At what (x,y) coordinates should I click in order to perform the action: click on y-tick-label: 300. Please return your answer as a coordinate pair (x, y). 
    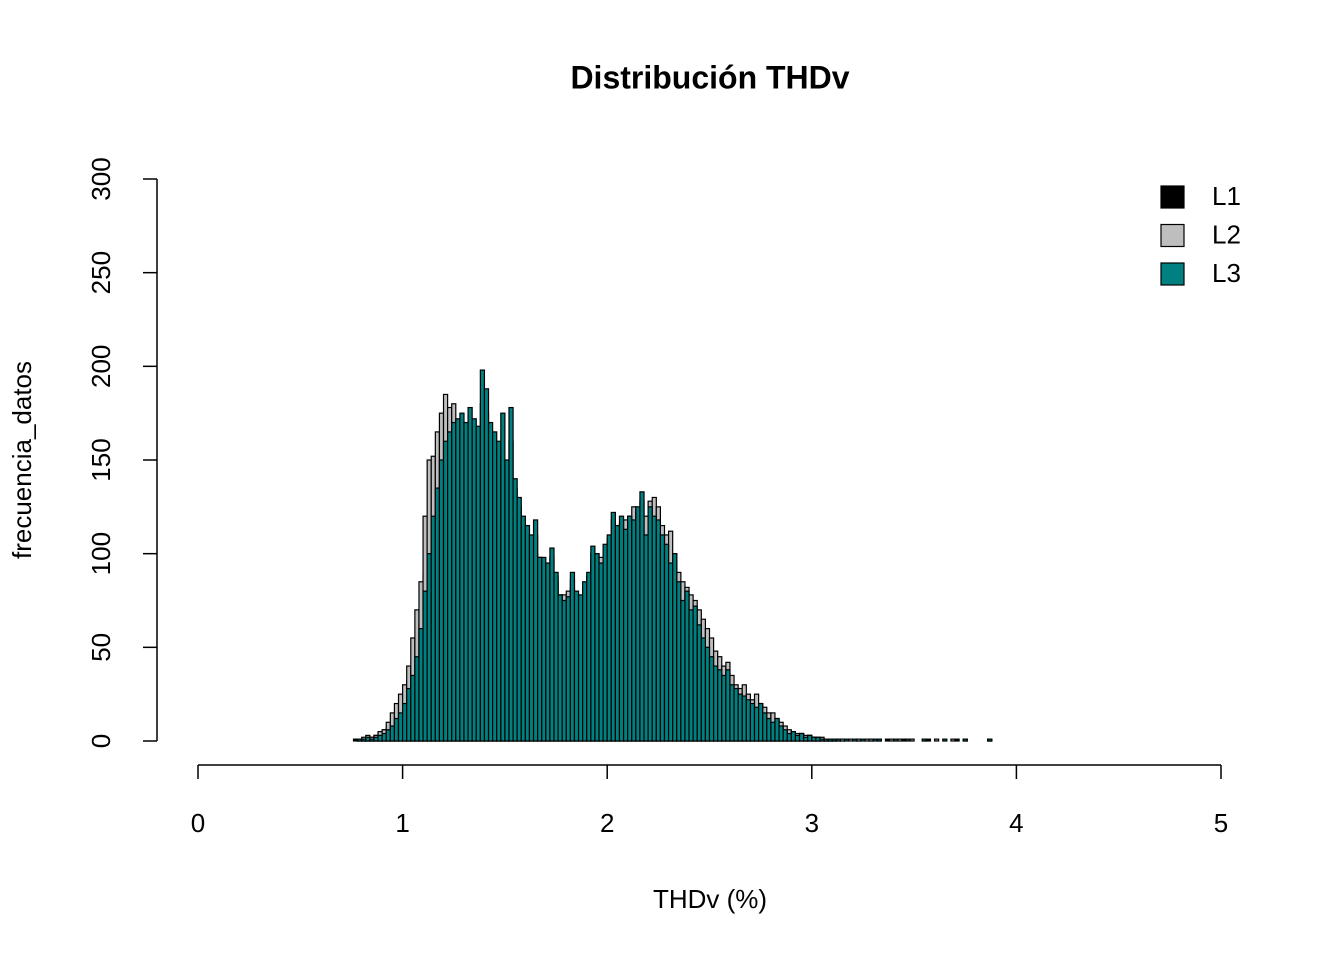
    Looking at the image, I should click on (101, 178).